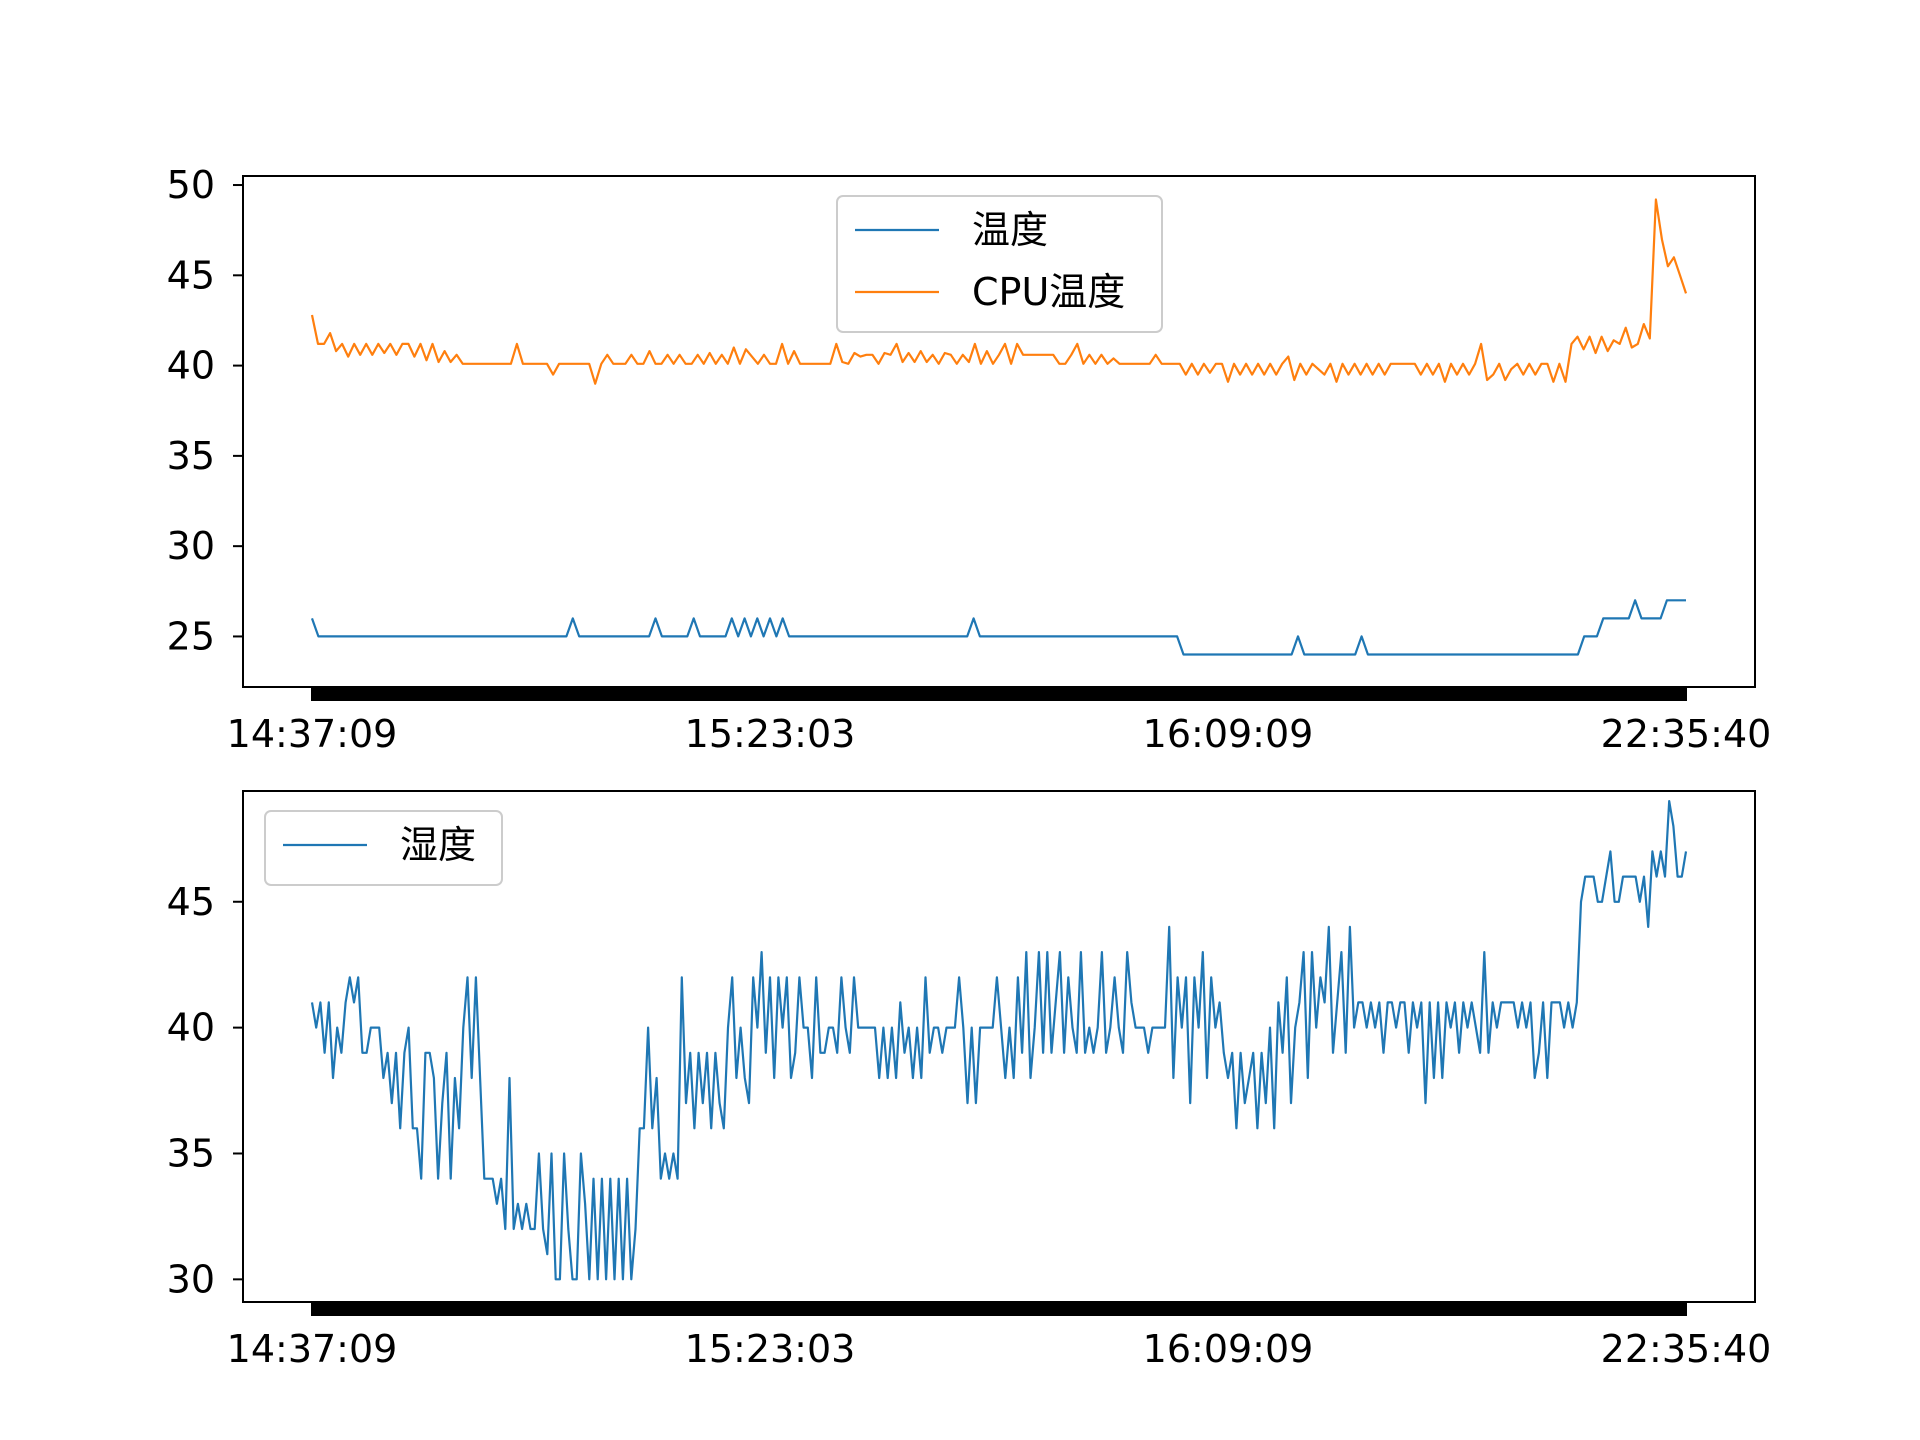  Describe the element at coordinates (1048, 292) in the screenshot. I see `legend-label: CPU温度` at that location.